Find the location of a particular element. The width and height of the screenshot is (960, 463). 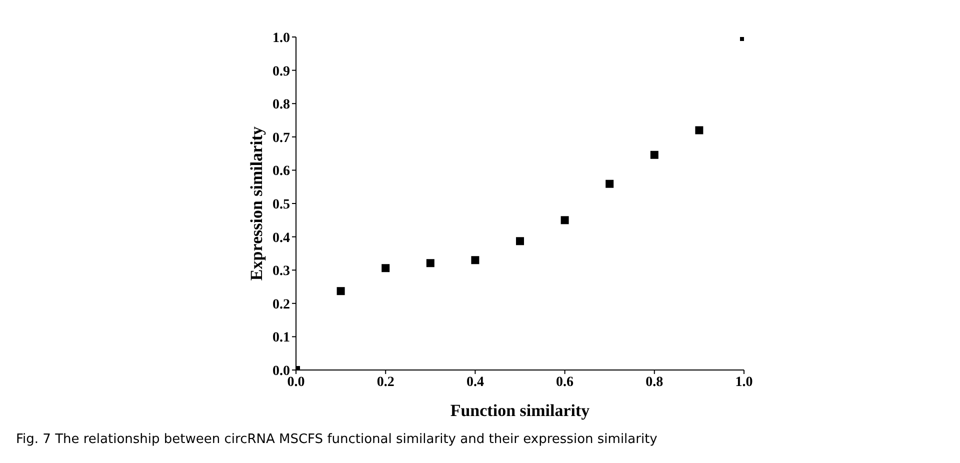

y-tick-label: 0.6 is located at coordinates (281, 172).